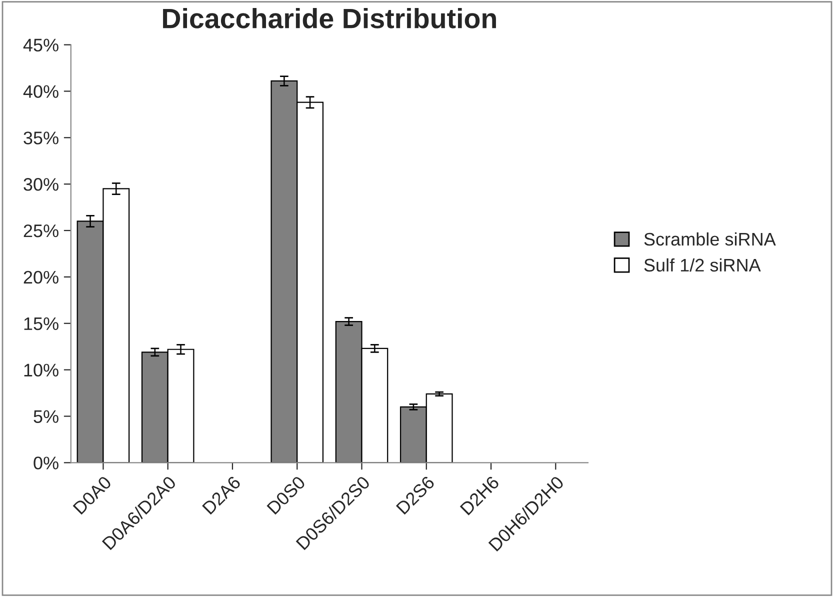 The image size is (834, 597). Describe the element at coordinates (329, 18) in the screenshot. I see `chart-title: Dicaccharide Distribution` at that location.